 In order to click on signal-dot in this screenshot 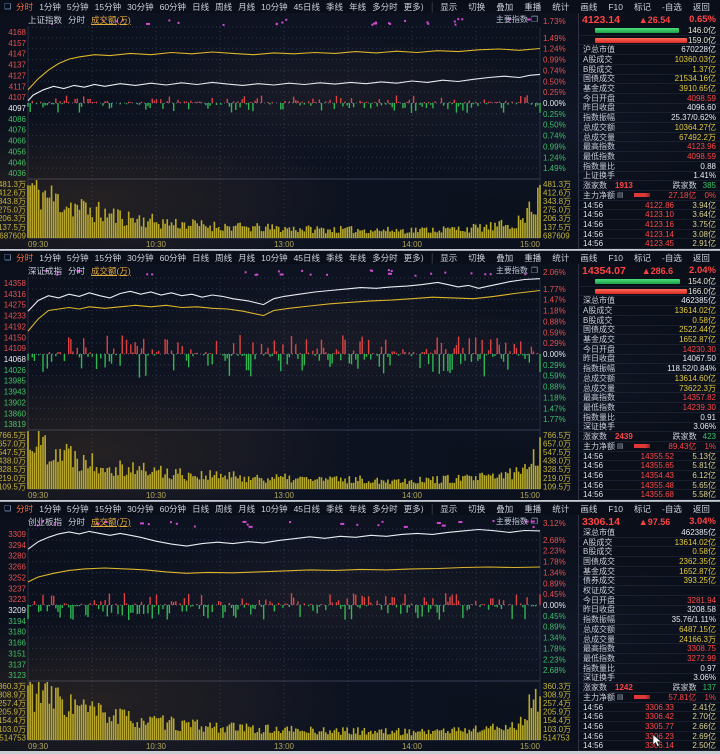, I will do `click(428, 23)`.